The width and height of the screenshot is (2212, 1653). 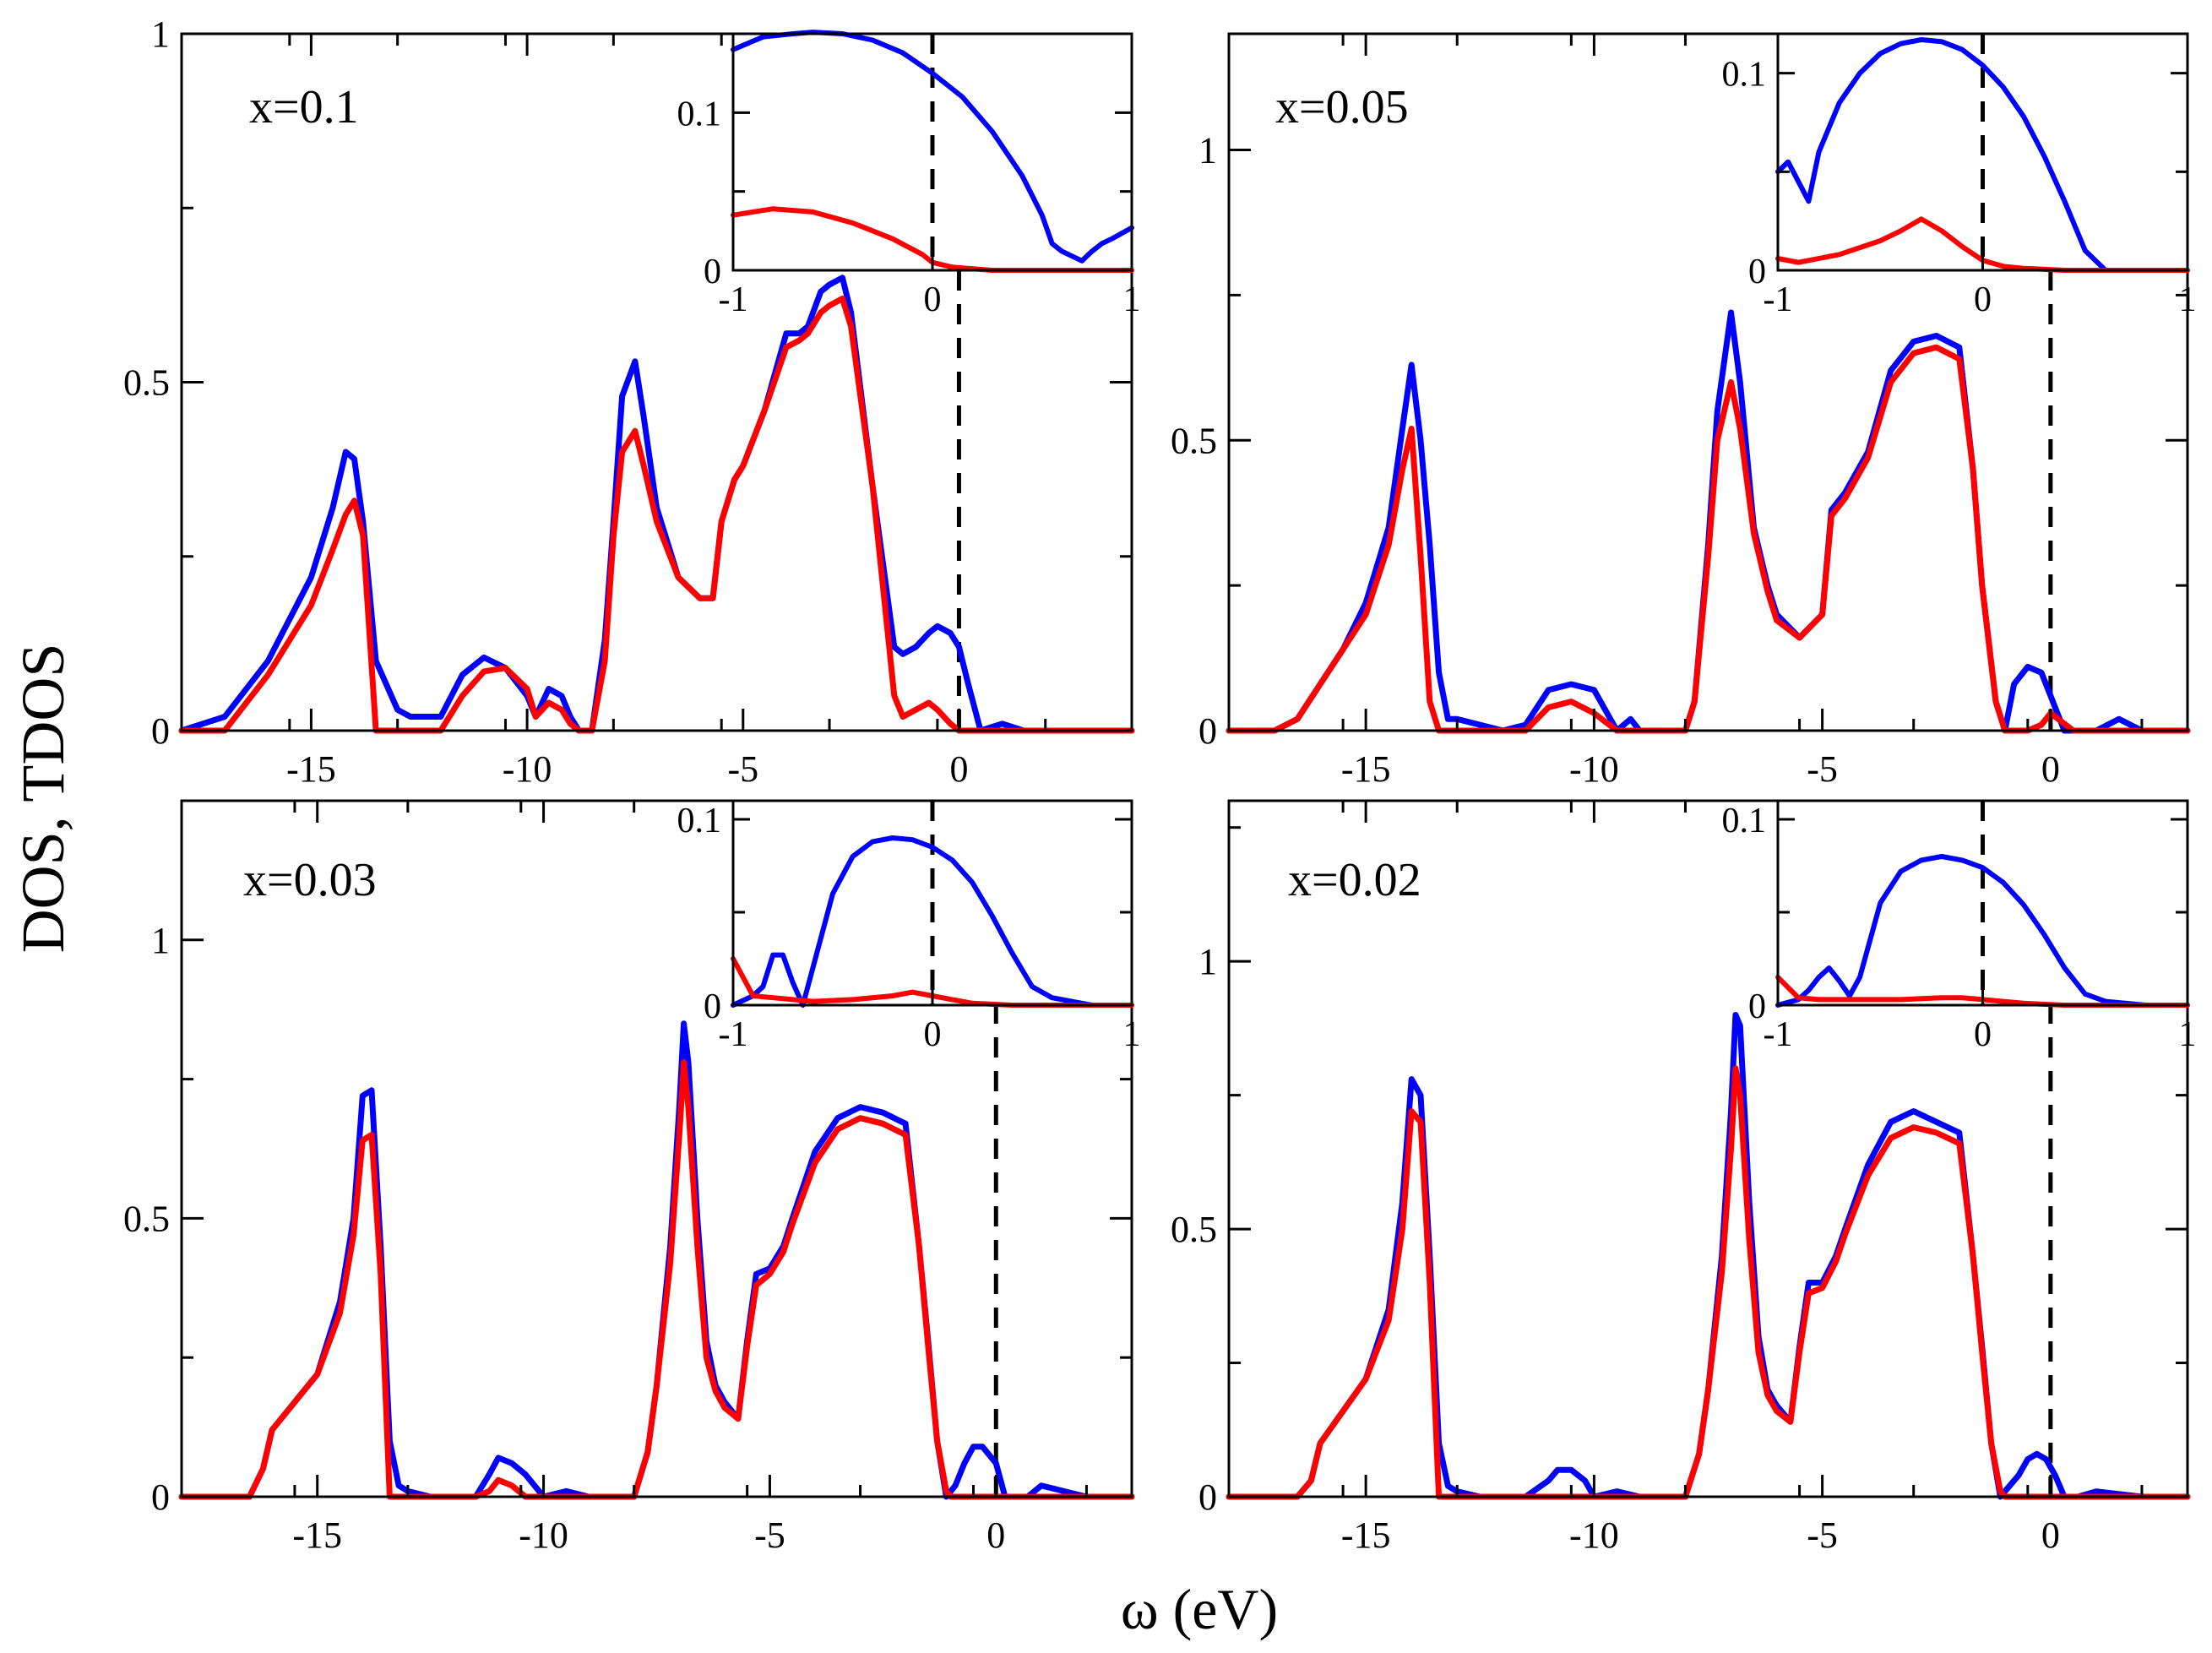 I want to click on main-series-dos-line, so click(x=1708, y=521).